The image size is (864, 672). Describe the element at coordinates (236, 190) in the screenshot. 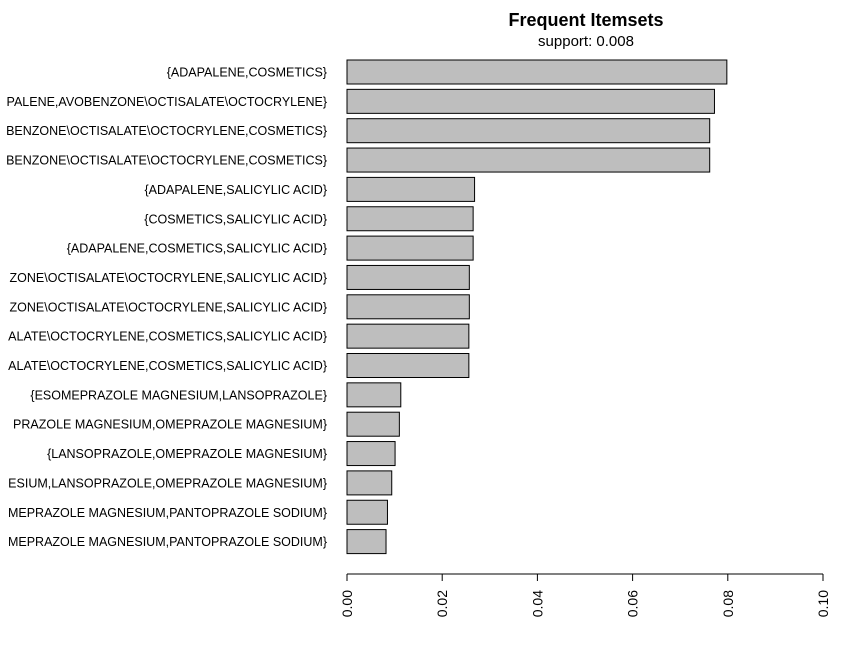

I see `category-label: {ADAPALENE,SALICYLIC ACID}` at that location.